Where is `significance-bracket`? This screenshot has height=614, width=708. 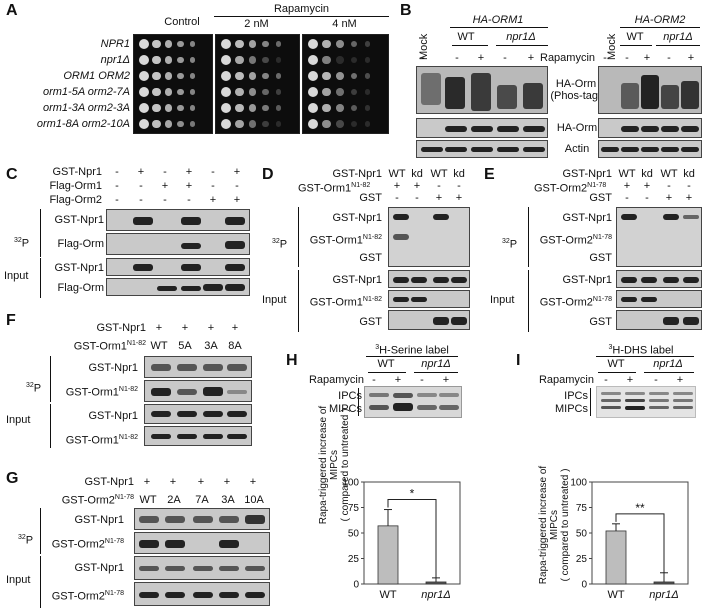
significance-bracket is located at coordinates (640, 546).